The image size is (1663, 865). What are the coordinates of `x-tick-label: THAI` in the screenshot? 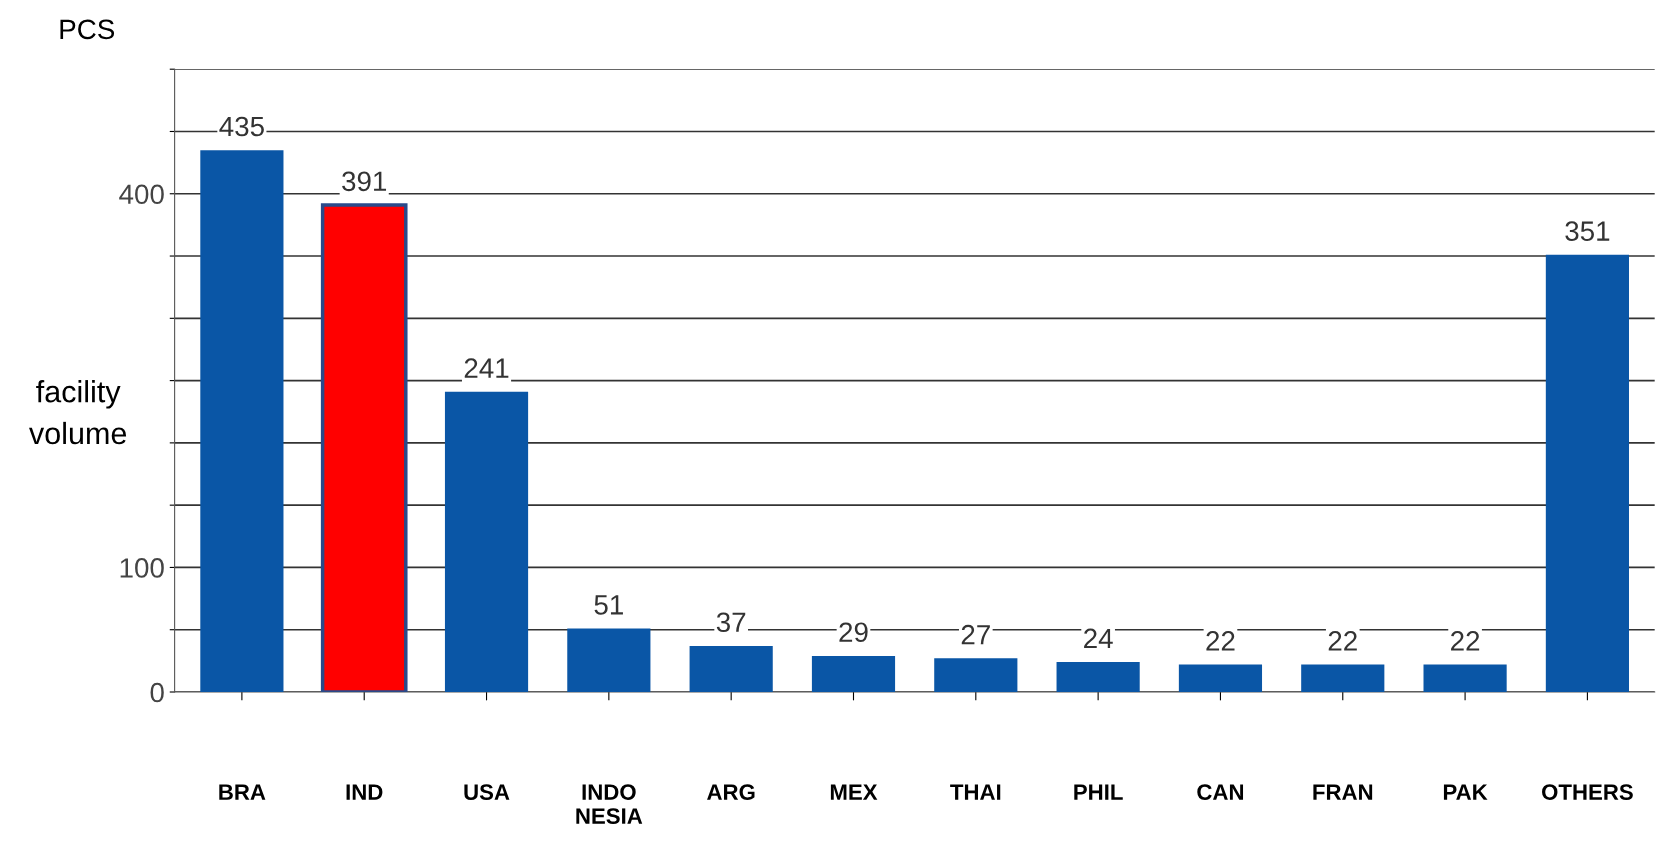 It's located at (975, 792).